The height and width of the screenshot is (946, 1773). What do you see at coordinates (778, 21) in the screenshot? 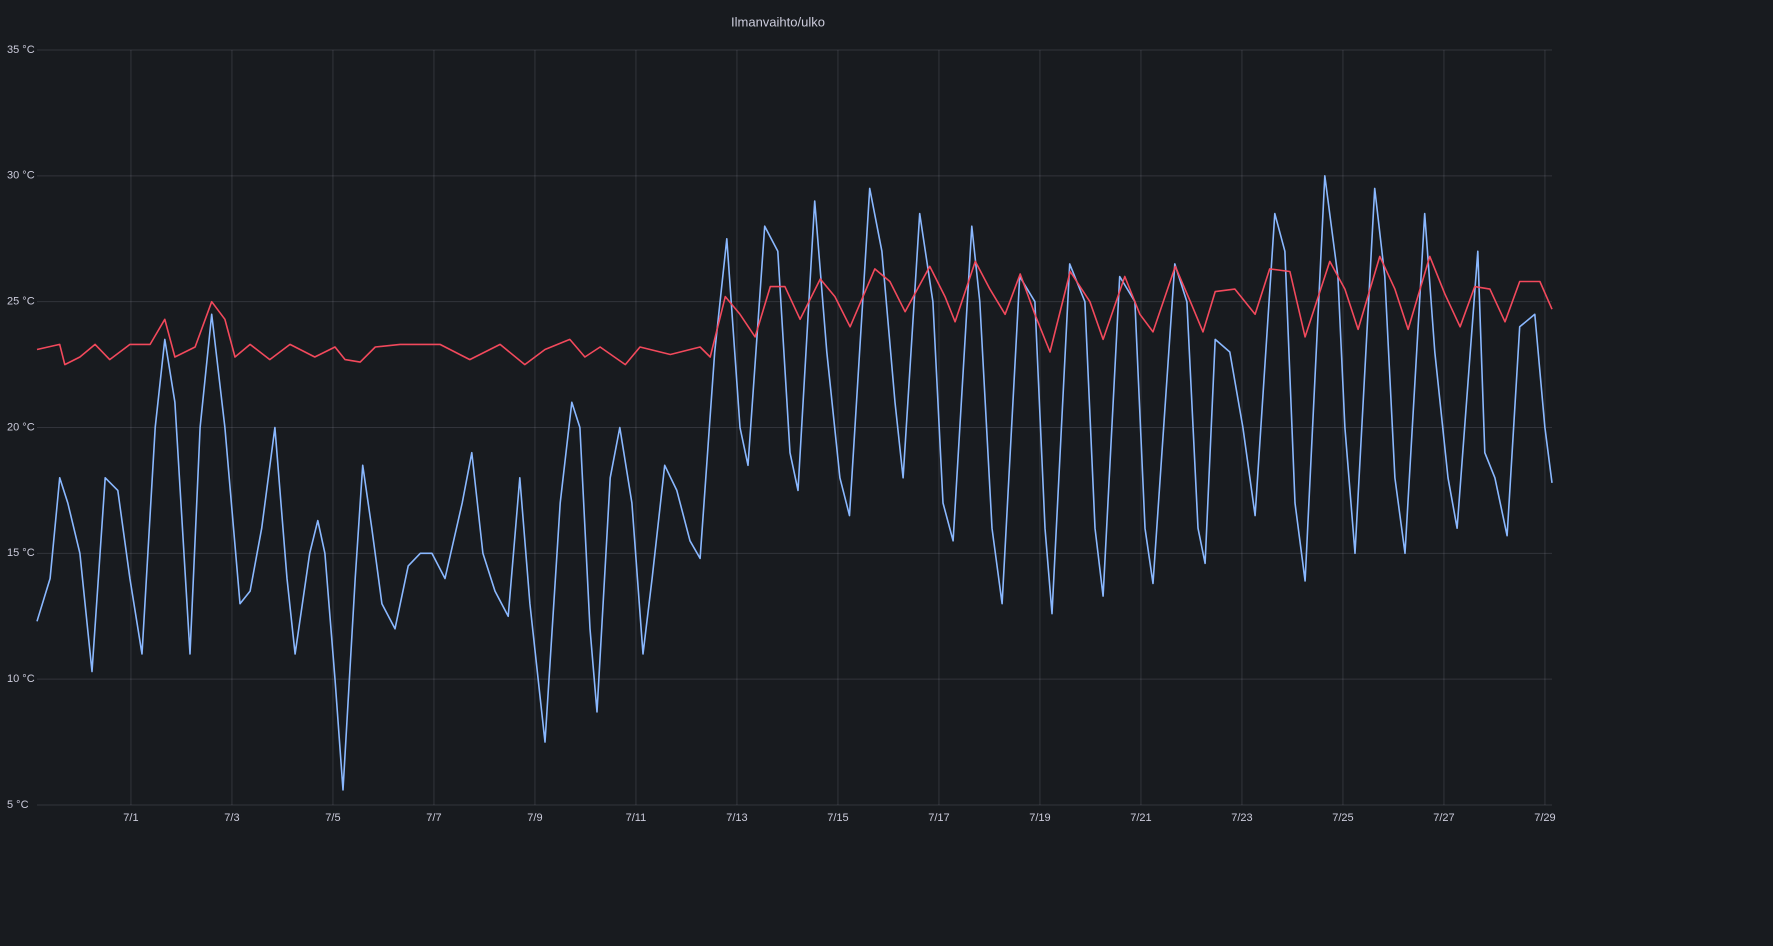
I see `chart-title: Ilmanvaihto/ulko` at bounding box center [778, 21].